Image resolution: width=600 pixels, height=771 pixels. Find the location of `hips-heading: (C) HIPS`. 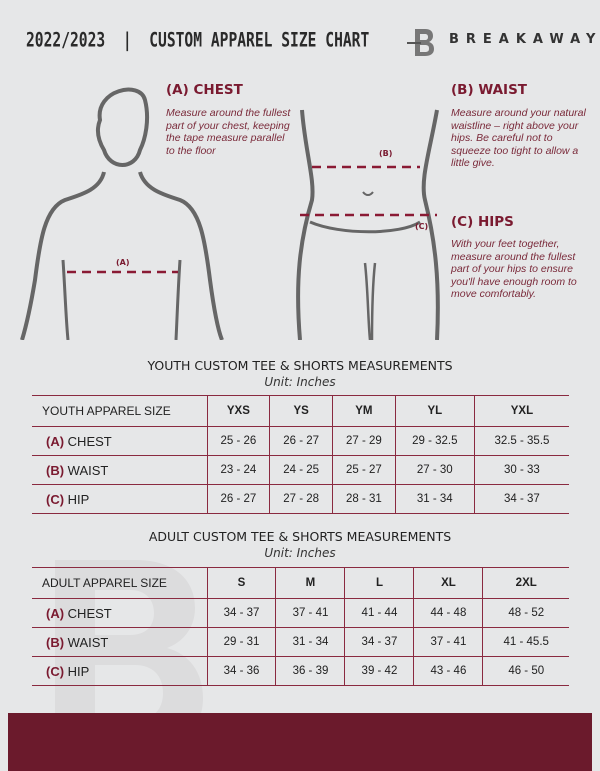

hips-heading: (C) HIPS is located at coordinates (482, 222).